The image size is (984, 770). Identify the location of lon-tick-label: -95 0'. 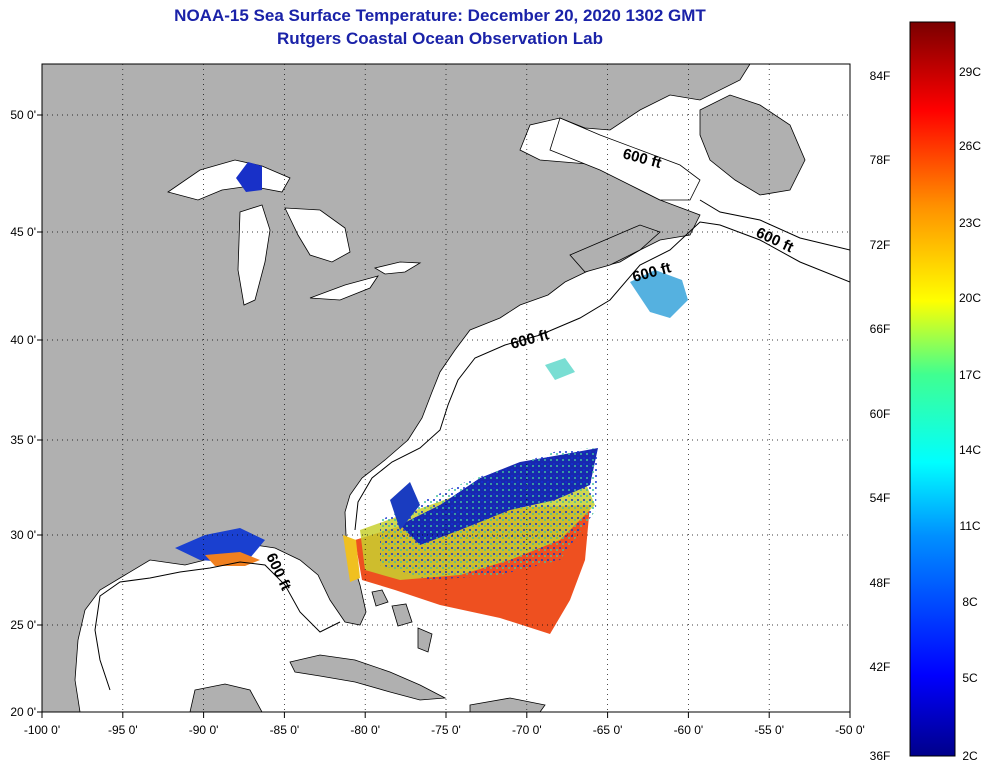
(123, 730).